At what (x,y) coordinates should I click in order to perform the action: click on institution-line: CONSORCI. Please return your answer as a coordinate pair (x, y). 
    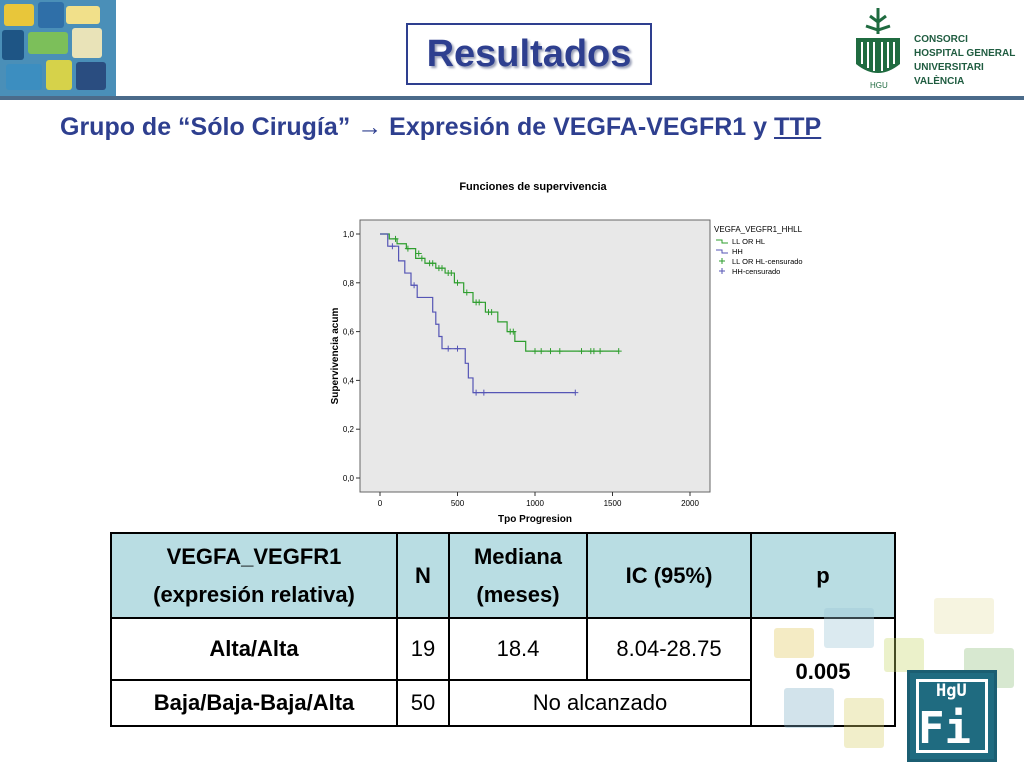
    Looking at the image, I should click on (941, 39).